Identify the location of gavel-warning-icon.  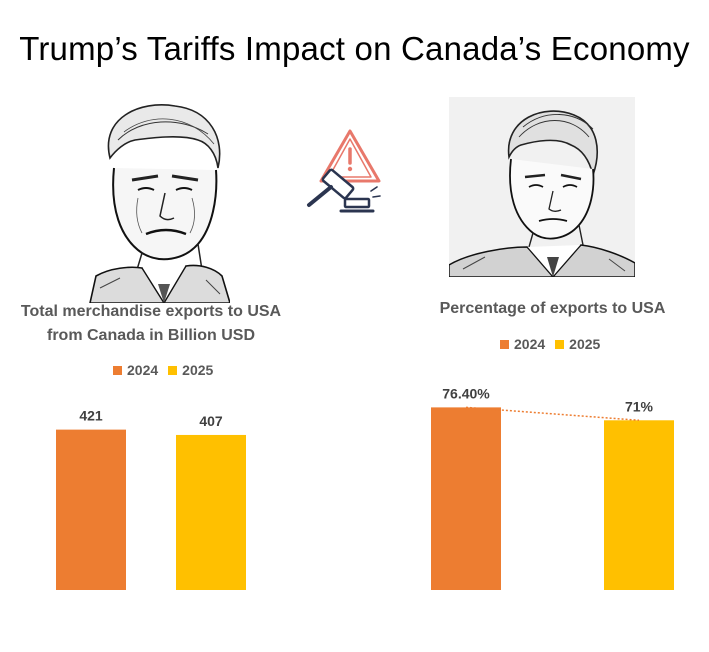
(344, 171).